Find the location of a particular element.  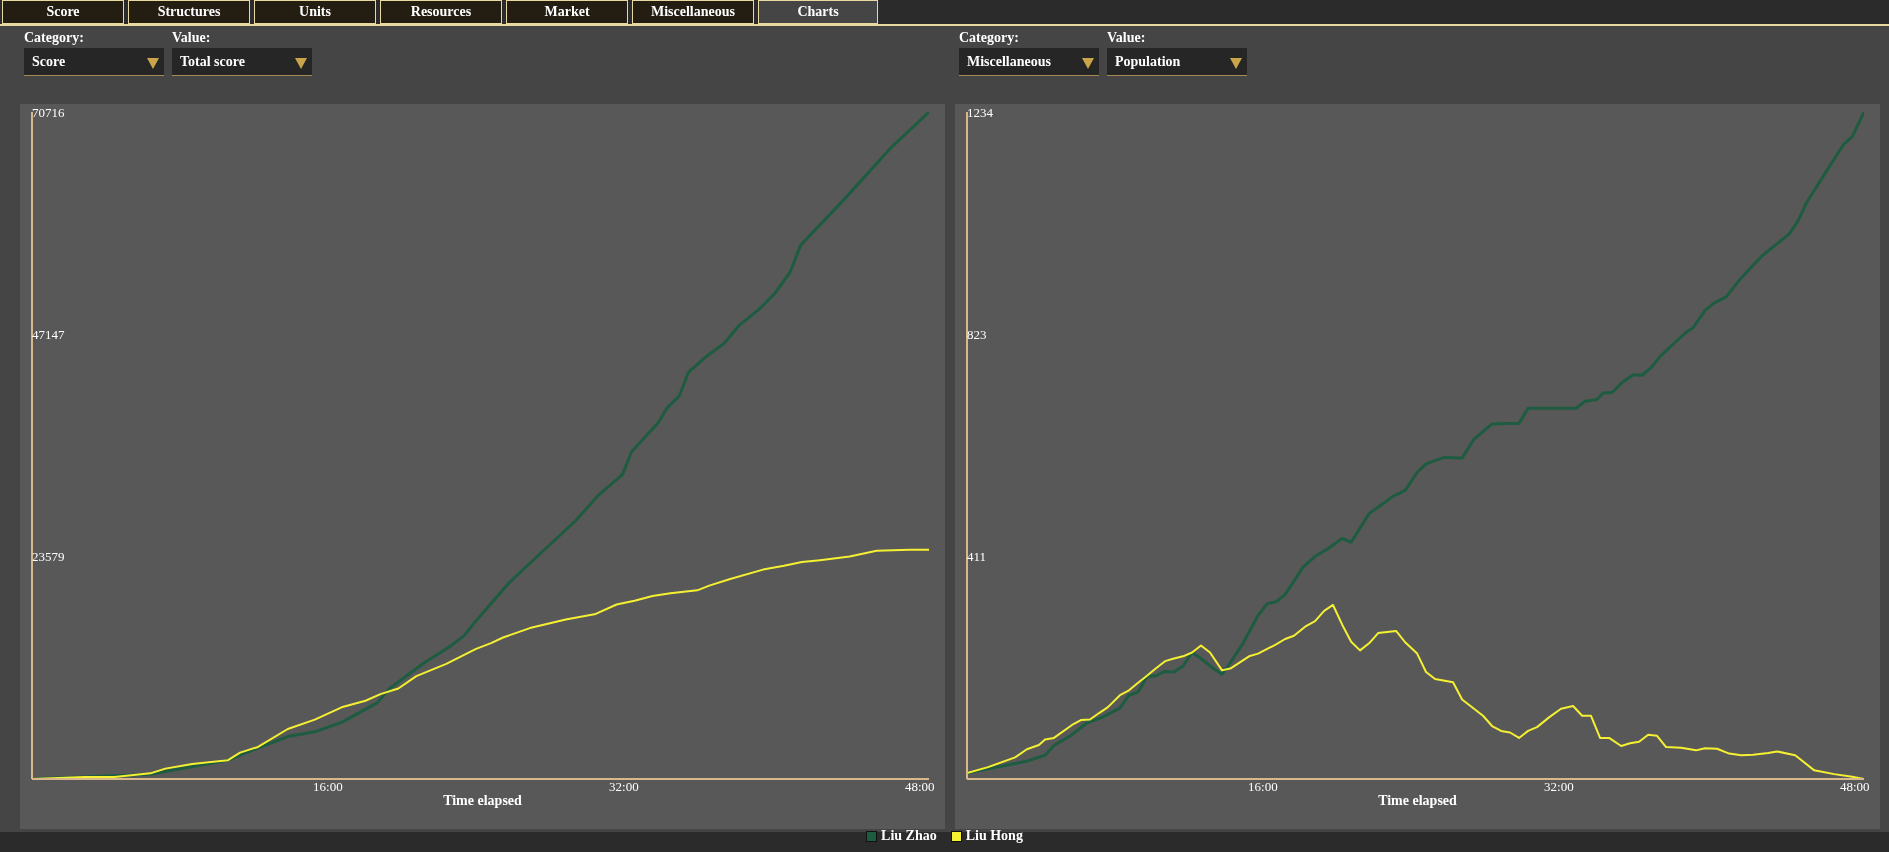

text: Market is located at coordinates (567, 12).